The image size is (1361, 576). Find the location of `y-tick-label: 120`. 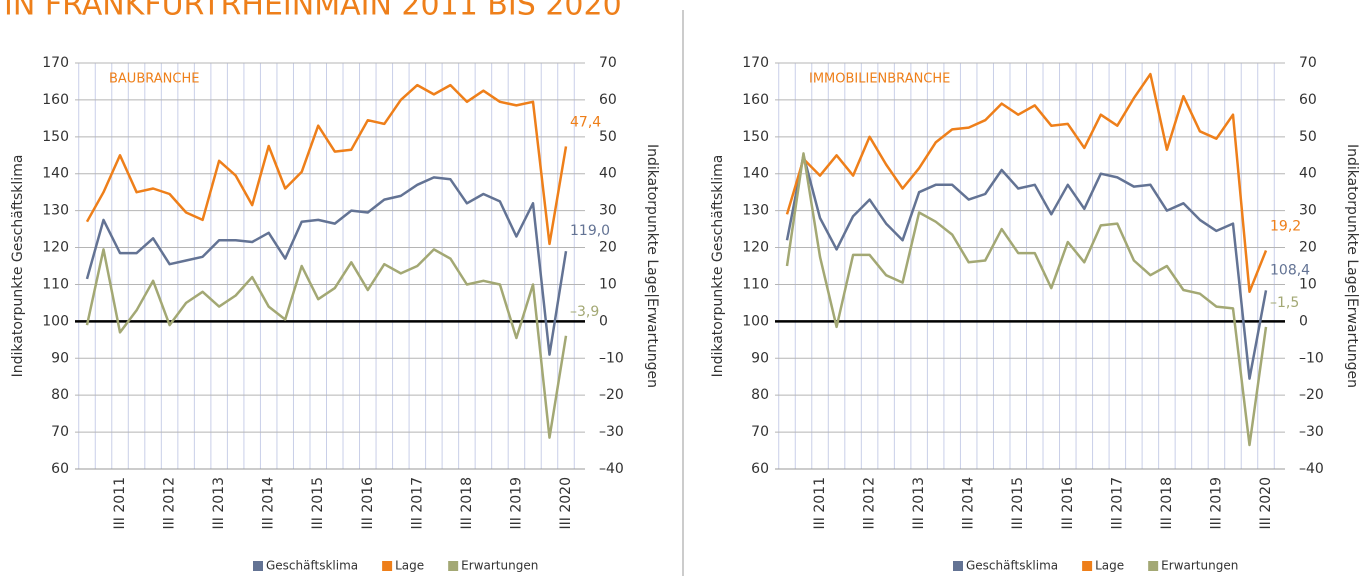

y-tick-label: 120 is located at coordinates (55, 248).